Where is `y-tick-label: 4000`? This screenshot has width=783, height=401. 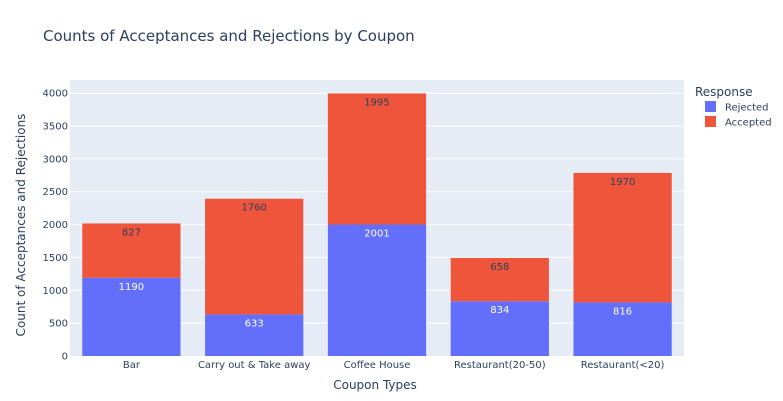 y-tick-label: 4000 is located at coordinates (55, 94).